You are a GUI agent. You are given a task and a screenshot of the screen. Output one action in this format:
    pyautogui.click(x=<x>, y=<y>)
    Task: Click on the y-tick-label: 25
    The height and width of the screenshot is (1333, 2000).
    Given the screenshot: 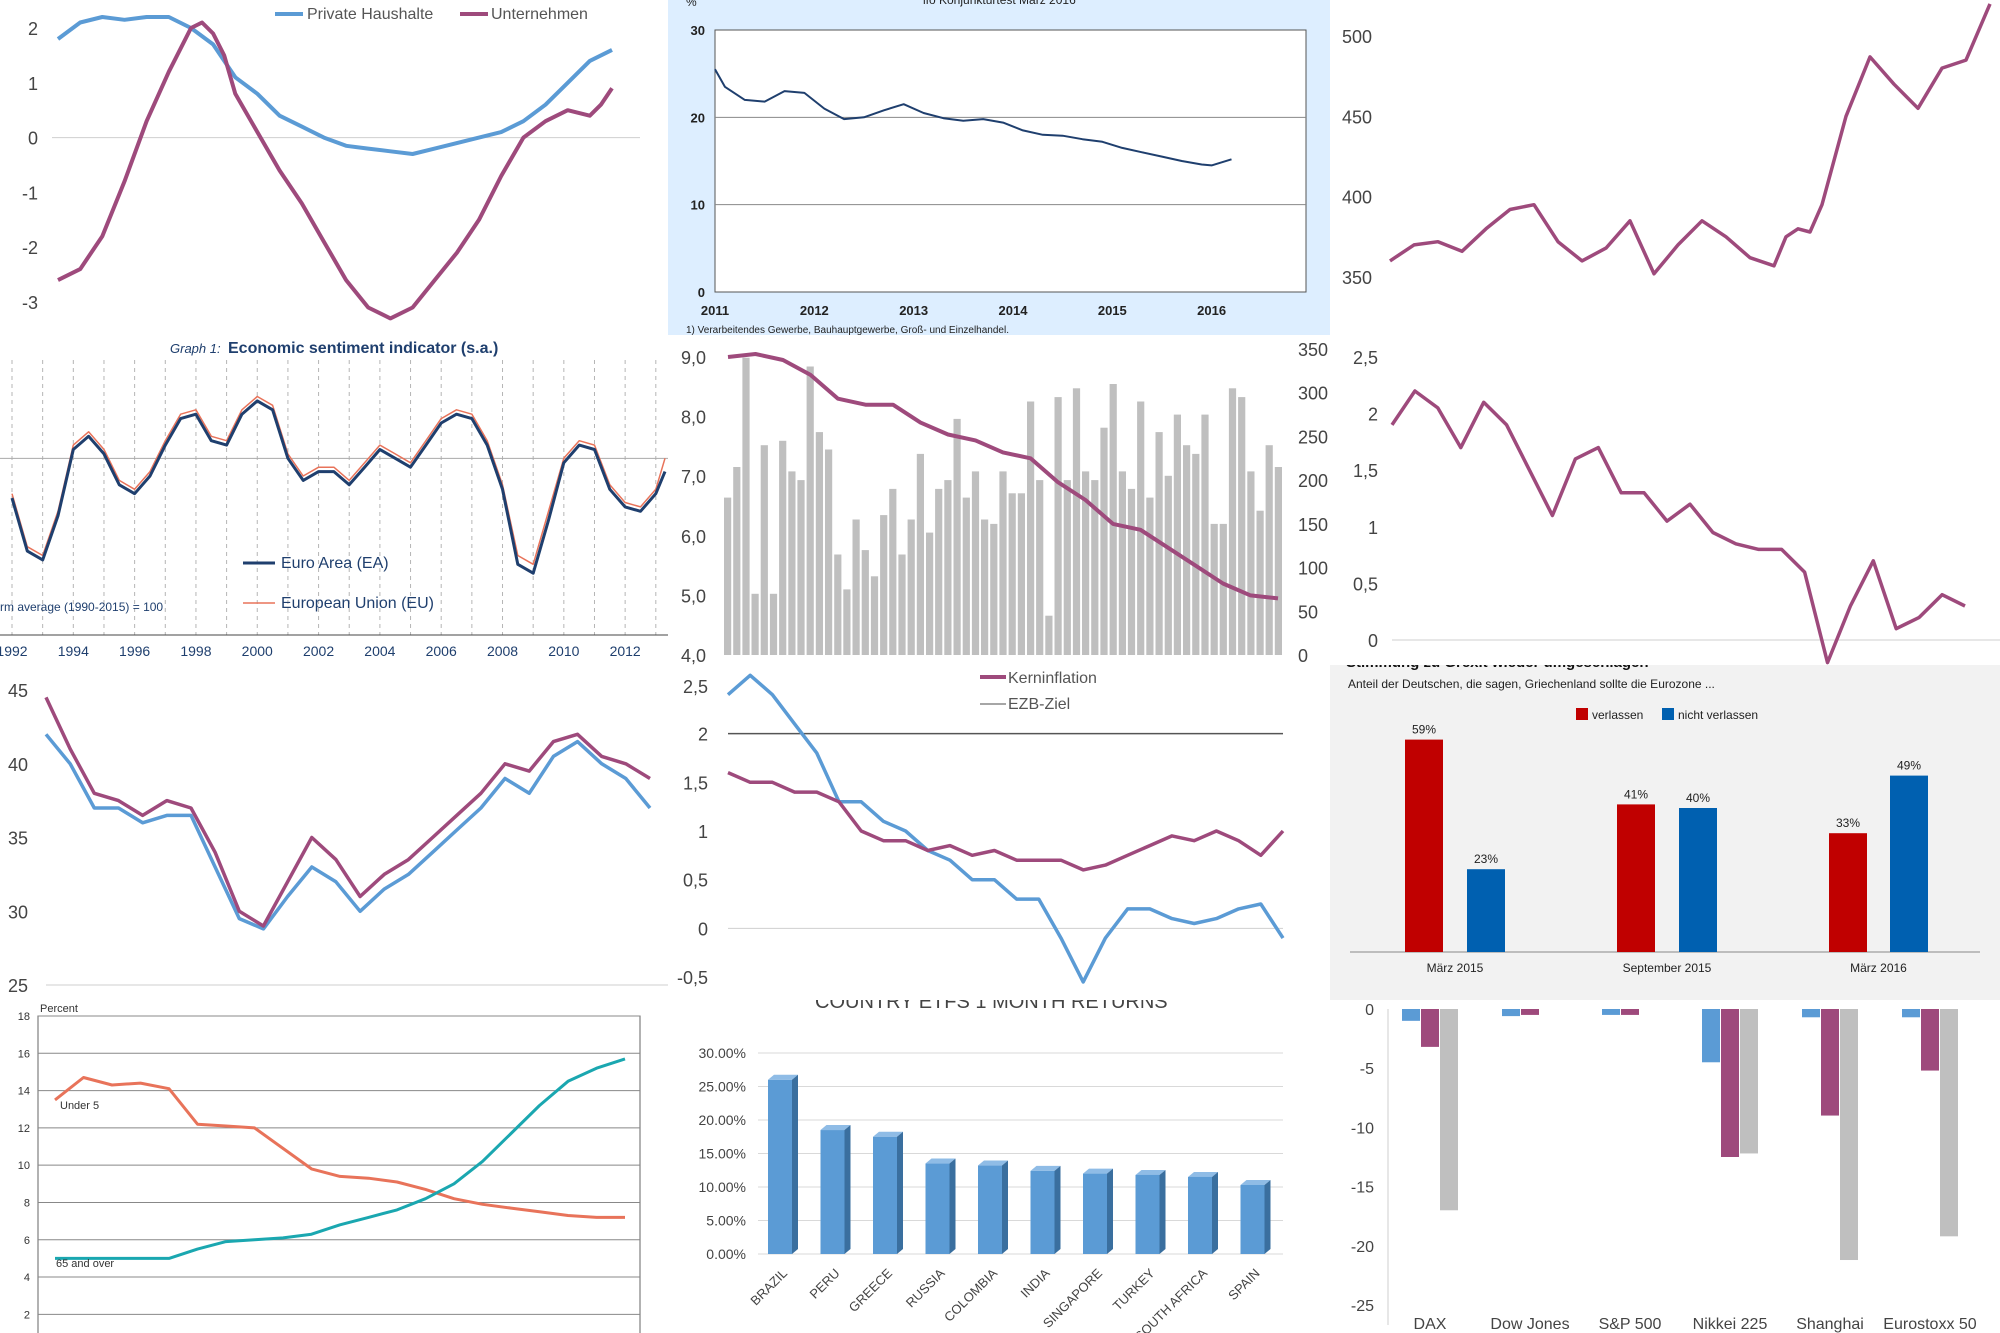 What is the action you would take?
    pyautogui.click(x=18, y=986)
    